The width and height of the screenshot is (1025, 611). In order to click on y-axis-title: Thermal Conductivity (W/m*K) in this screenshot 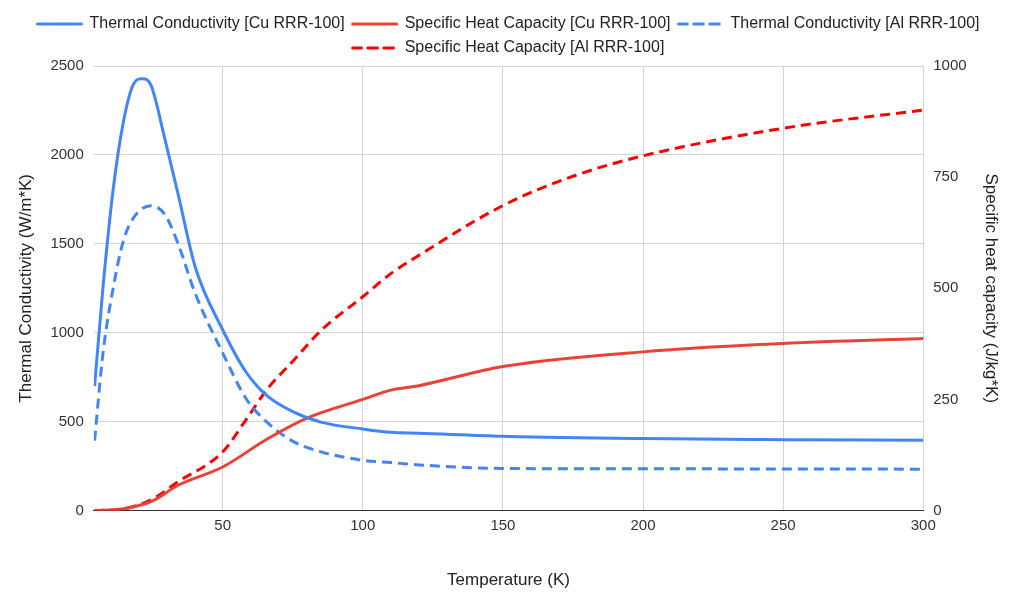, I will do `click(25, 288)`.